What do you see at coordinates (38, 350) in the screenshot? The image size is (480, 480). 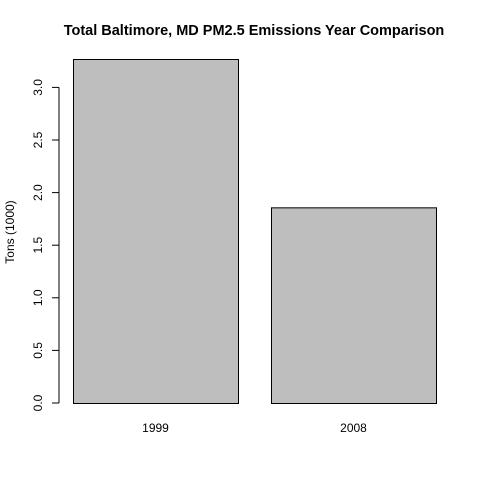 I see `y-tick-label: 0.5` at bounding box center [38, 350].